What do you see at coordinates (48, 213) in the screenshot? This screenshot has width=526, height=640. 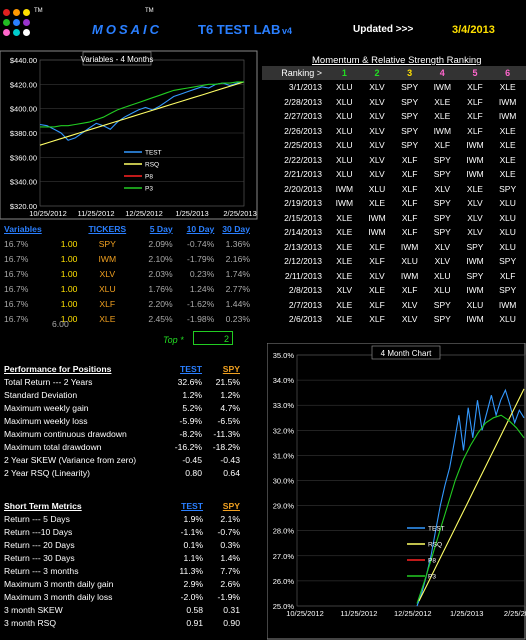 I see `x-tick-label: 10/25/2012` at bounding box center [48, 213].